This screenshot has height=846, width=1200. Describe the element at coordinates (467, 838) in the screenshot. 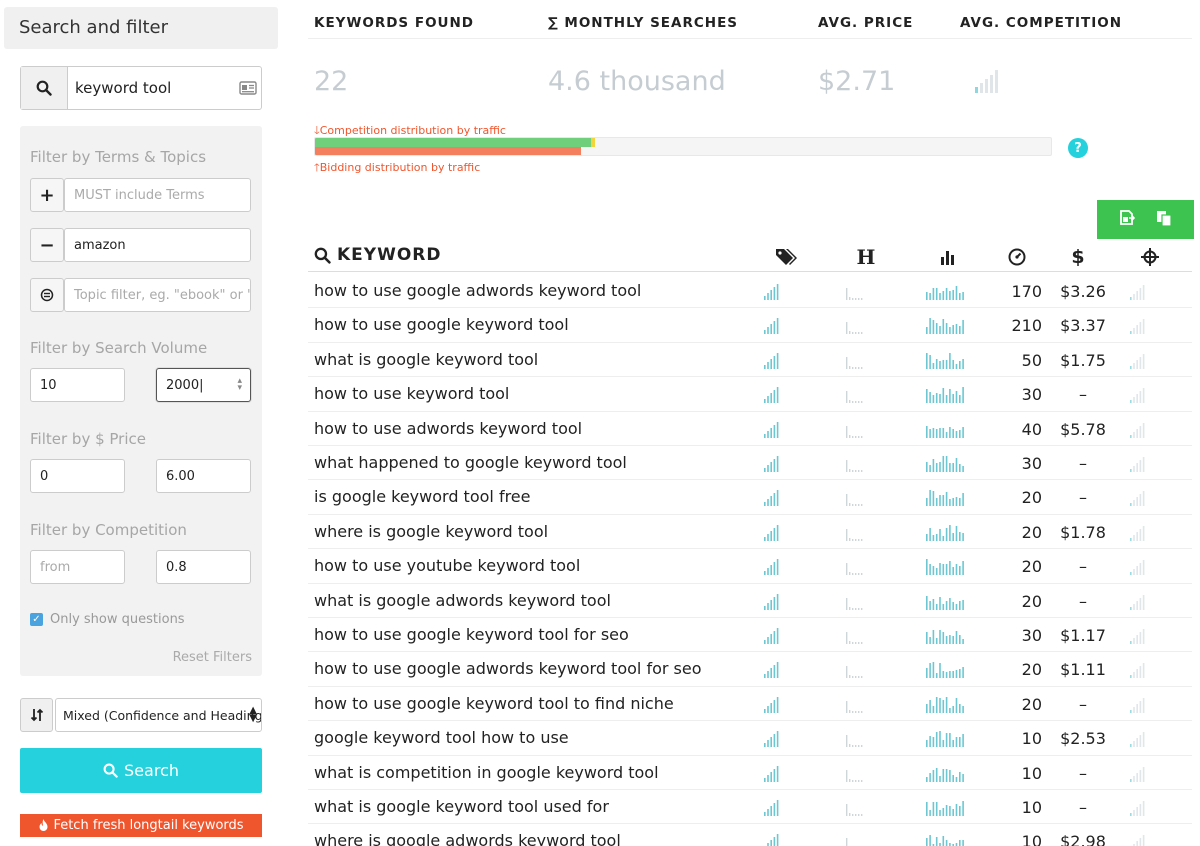

I see `keyword-cell: where is google adwords keyword tool` at that location.